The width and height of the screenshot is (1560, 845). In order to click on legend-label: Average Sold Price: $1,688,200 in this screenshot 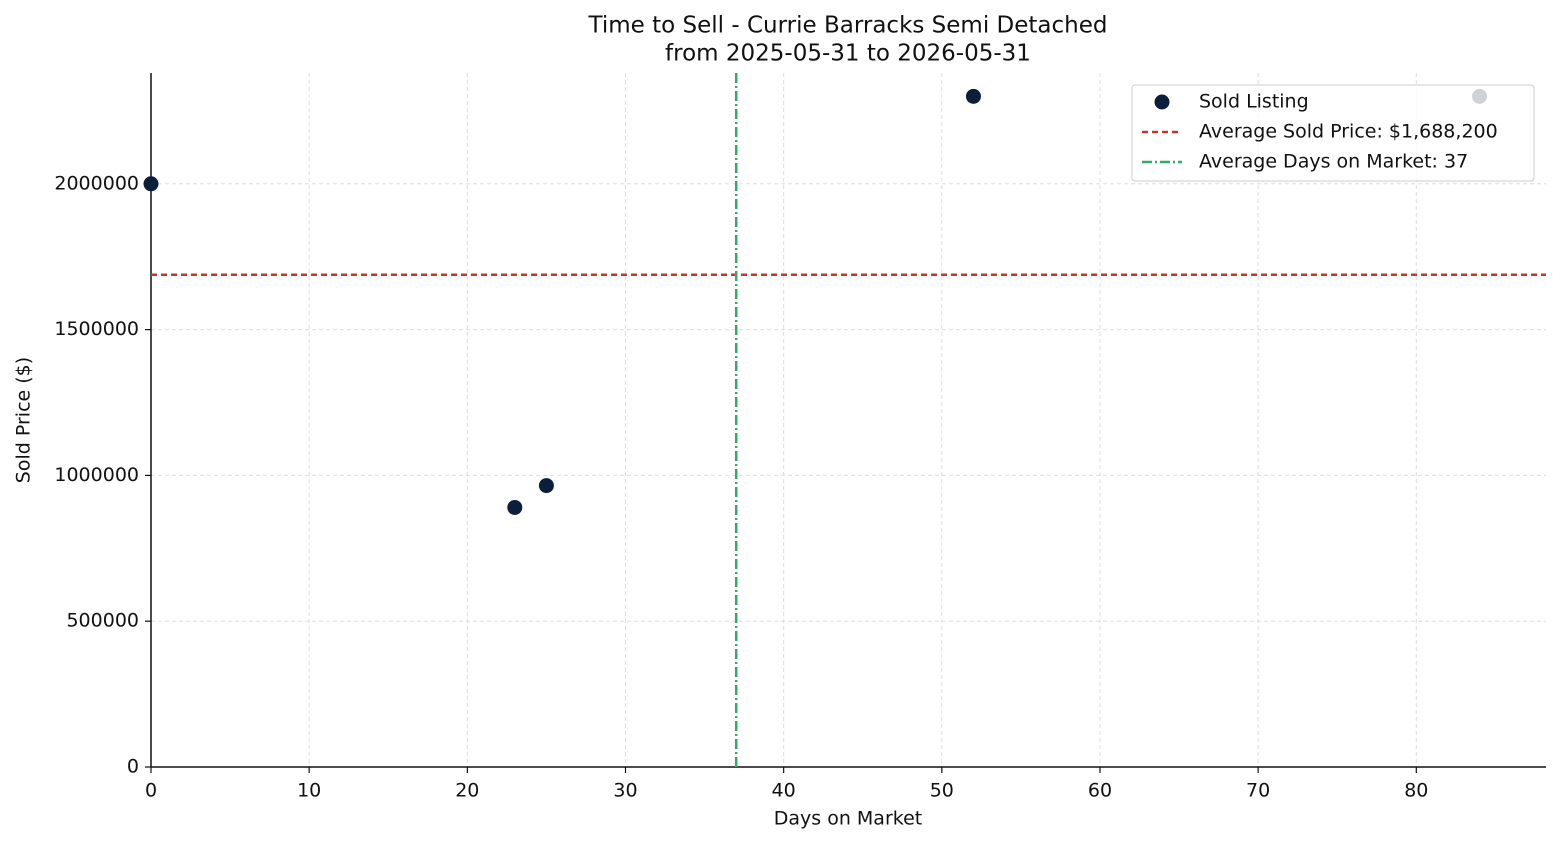, I will do `click(1348, 132)`.